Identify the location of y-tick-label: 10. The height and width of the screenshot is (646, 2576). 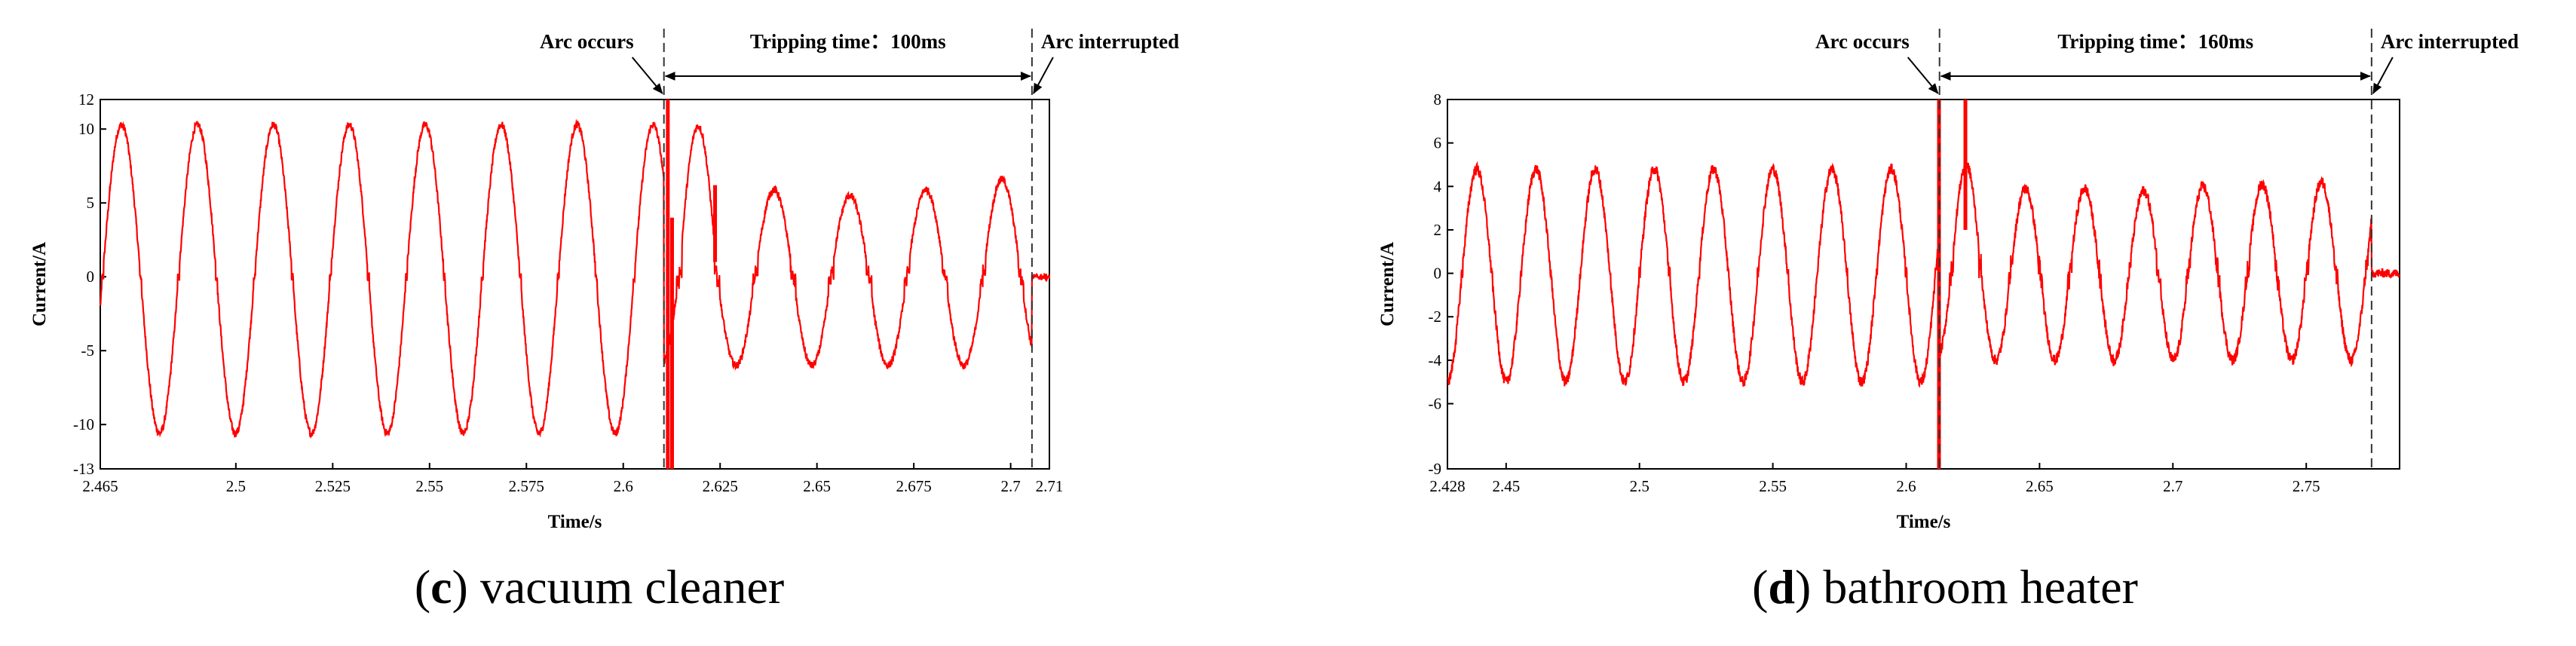
(86, 129).